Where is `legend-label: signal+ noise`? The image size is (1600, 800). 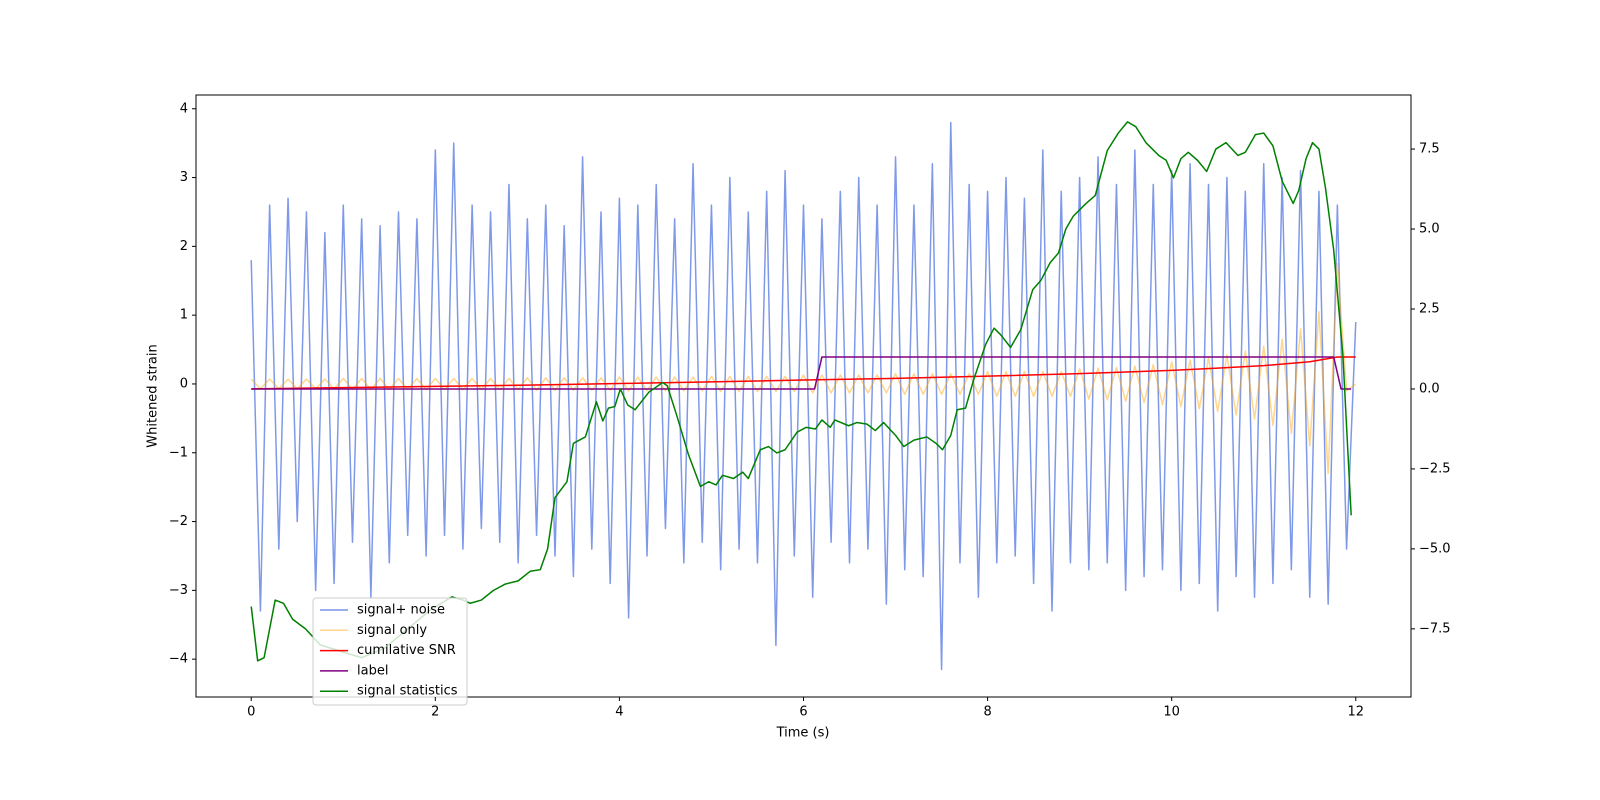
legend-label: signal+ noise is located at coordinates (401, 610).